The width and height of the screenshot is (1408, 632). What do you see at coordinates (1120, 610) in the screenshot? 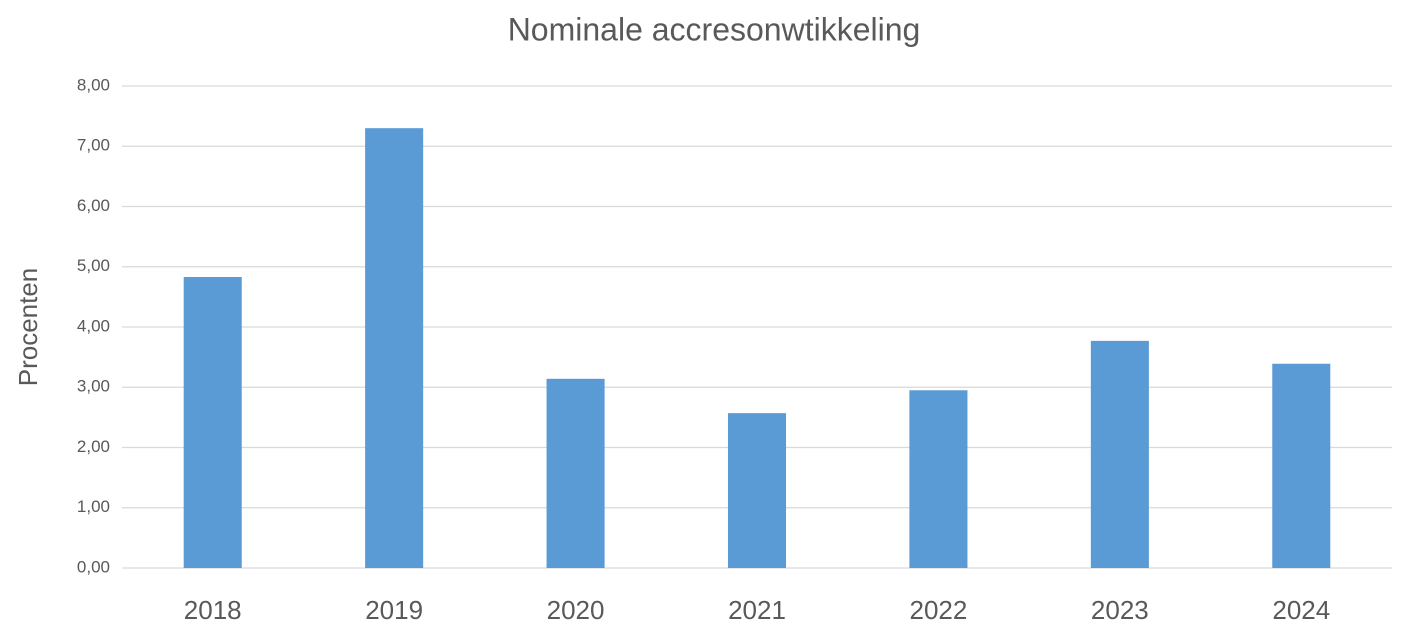
I see `x-tick-label: 2023` at bounding box center [1120, 610].